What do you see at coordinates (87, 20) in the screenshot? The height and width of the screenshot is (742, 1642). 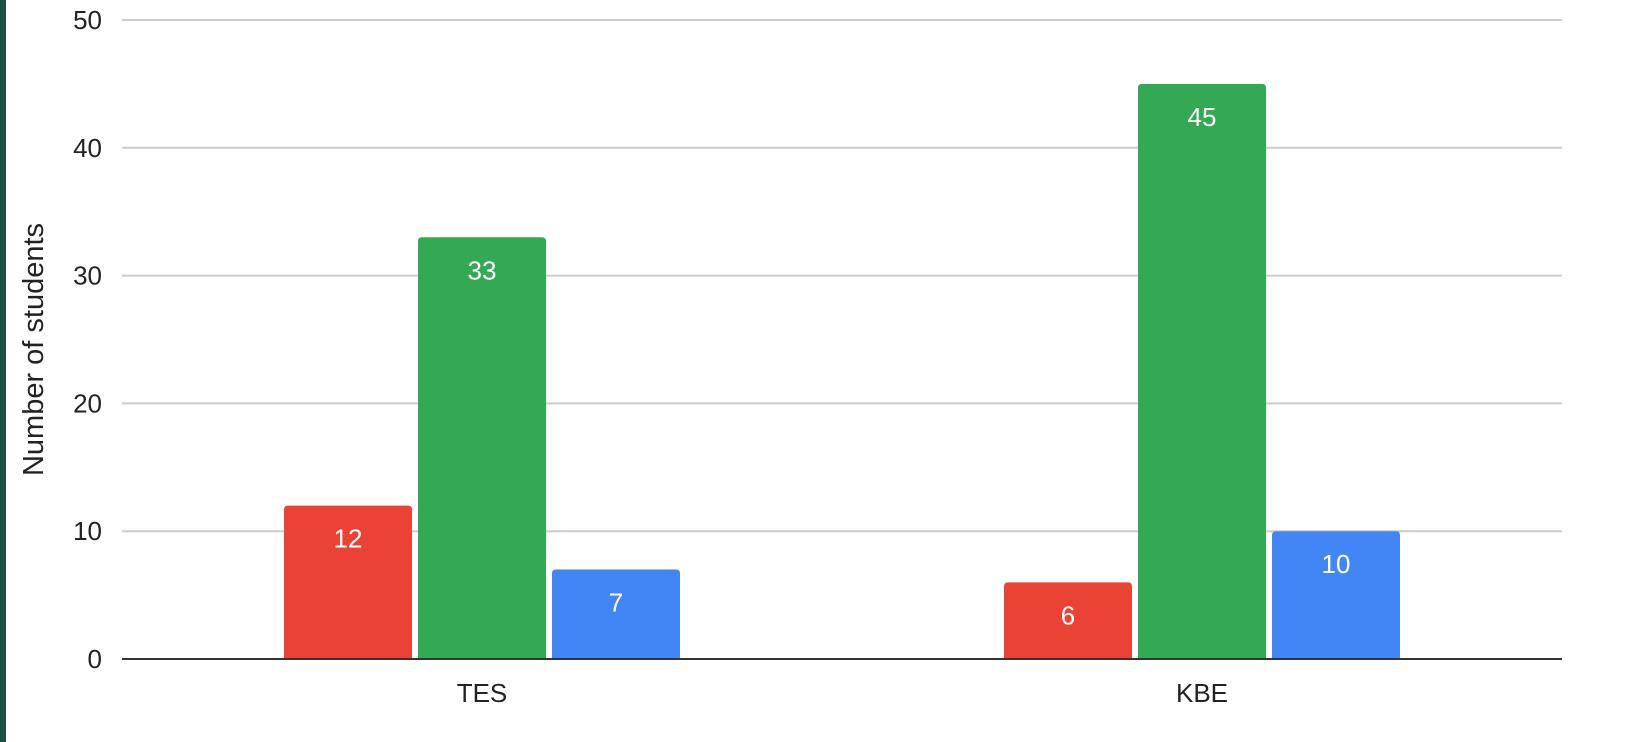 I see `y-tick-label-50: 50` at bounding box center [87, 20].